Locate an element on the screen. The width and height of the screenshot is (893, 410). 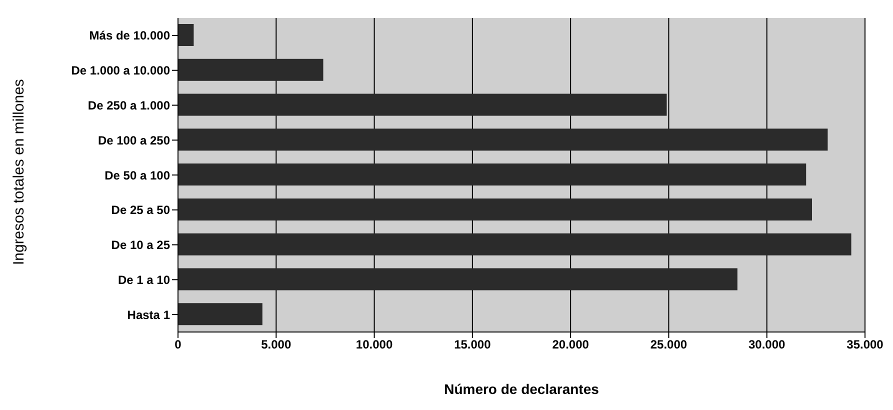
y-tick-label: De 10 a 25 is located at coordinates (140, 245).